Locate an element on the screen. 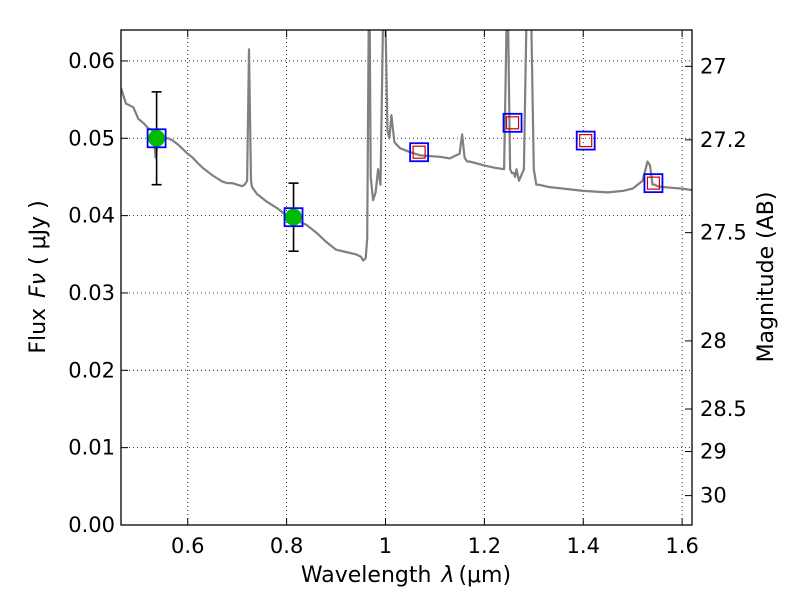  y2-axis-label: Magnitude (AB) is located at coordinates (766, 277).